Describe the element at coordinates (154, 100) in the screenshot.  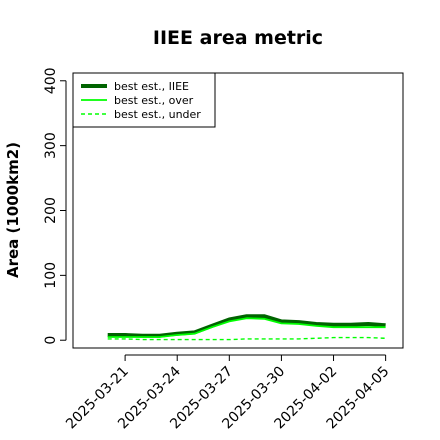
I see `legend-label-1: best est., over` at that location.